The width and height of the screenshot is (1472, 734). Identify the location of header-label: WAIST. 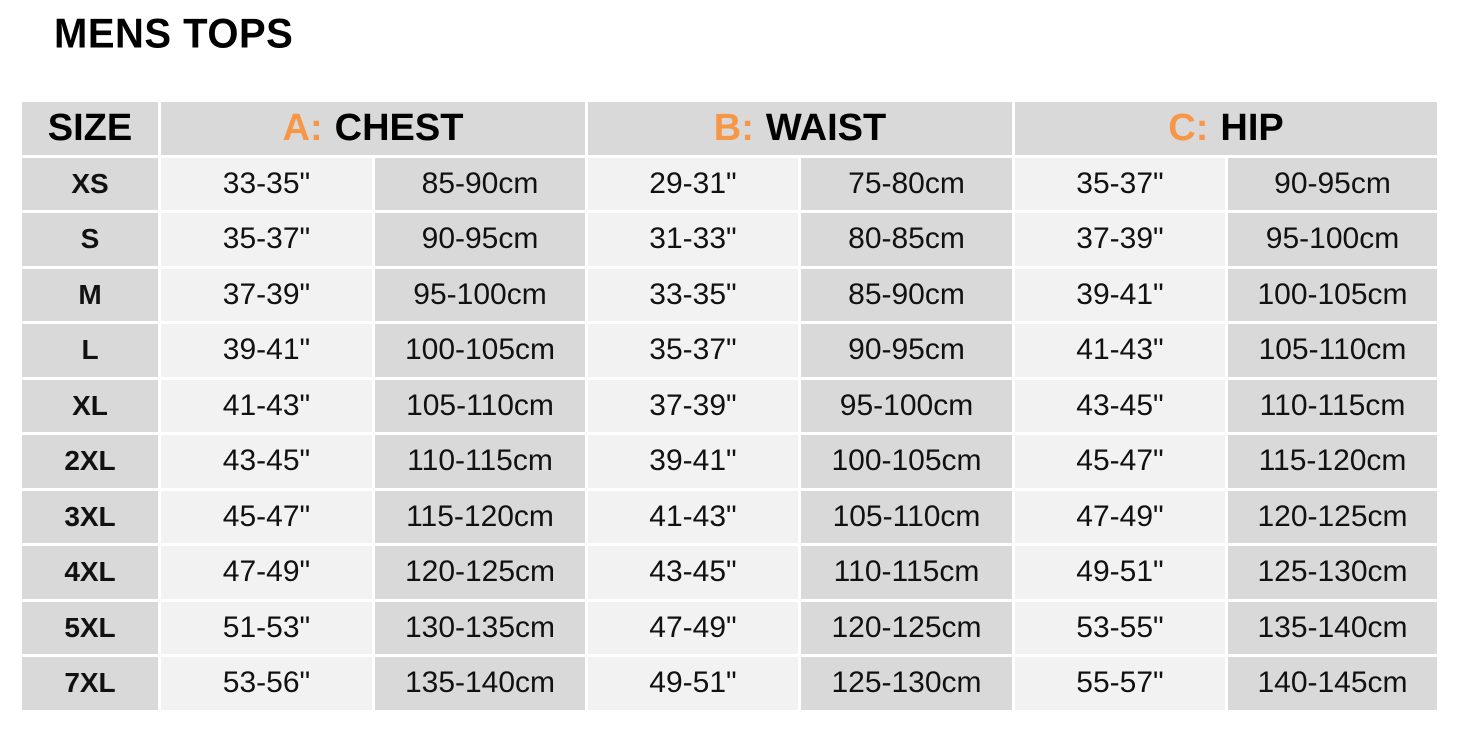
(826, 127).